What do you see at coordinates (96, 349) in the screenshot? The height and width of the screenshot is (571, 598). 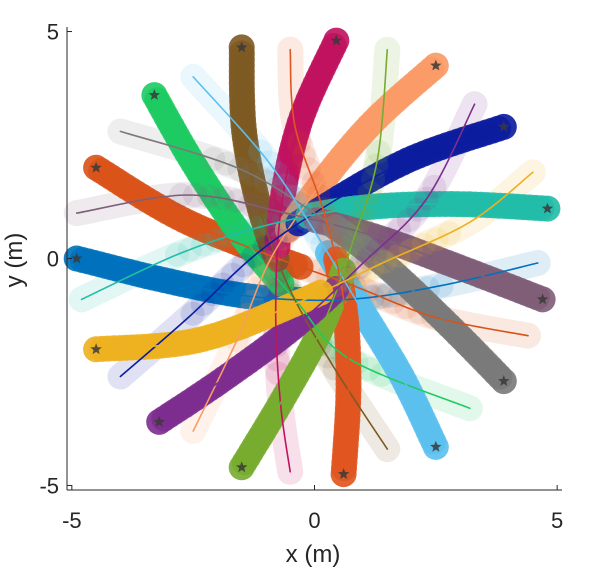 I see `series-14-star-marker` at bounding box center [96, 349].